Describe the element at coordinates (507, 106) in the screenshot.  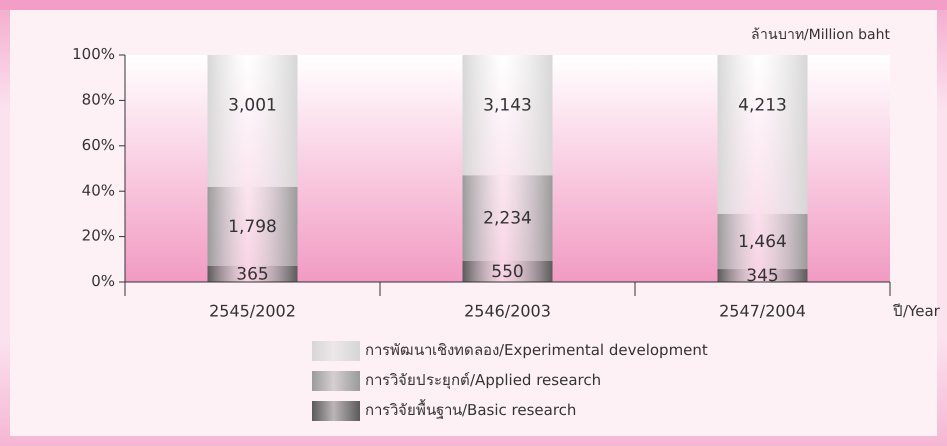
I see `annotation: 3,143` at that location.